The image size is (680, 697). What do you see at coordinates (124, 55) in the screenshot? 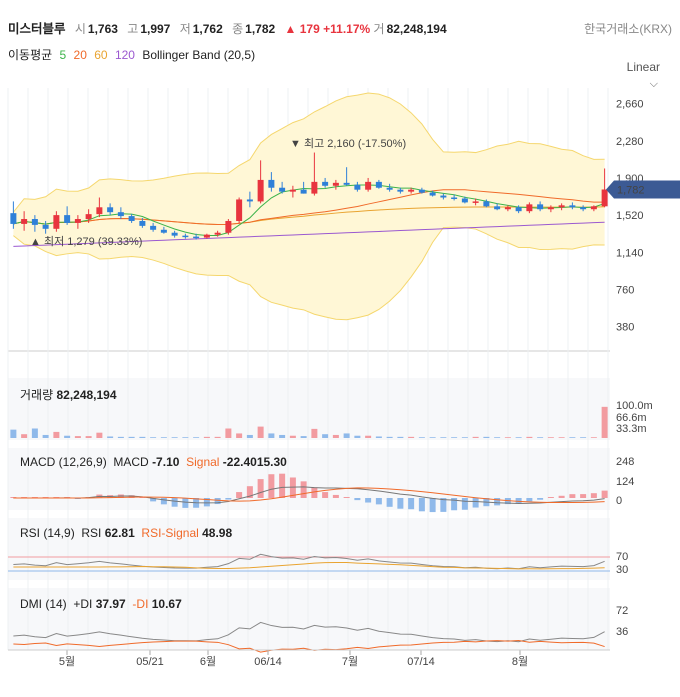
I see `ma120-label: 120` at bounding box center [124, 55].